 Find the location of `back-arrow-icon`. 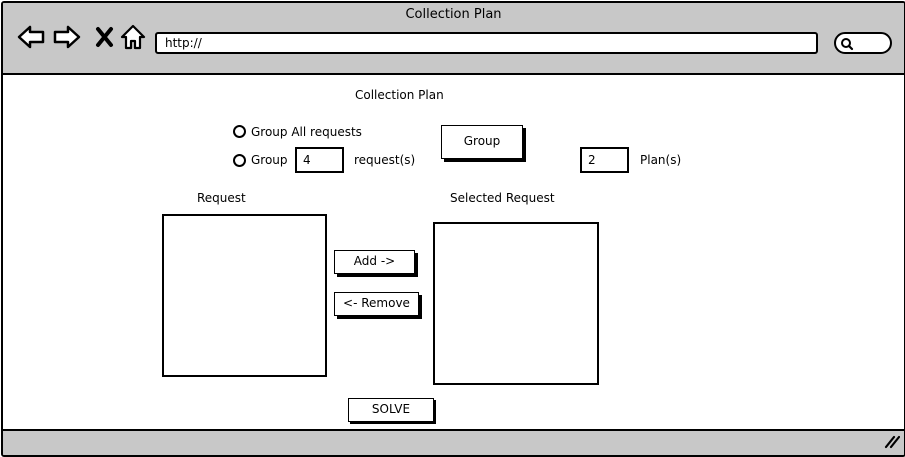

back-arrow-icon is located at coordinates (31, 37).